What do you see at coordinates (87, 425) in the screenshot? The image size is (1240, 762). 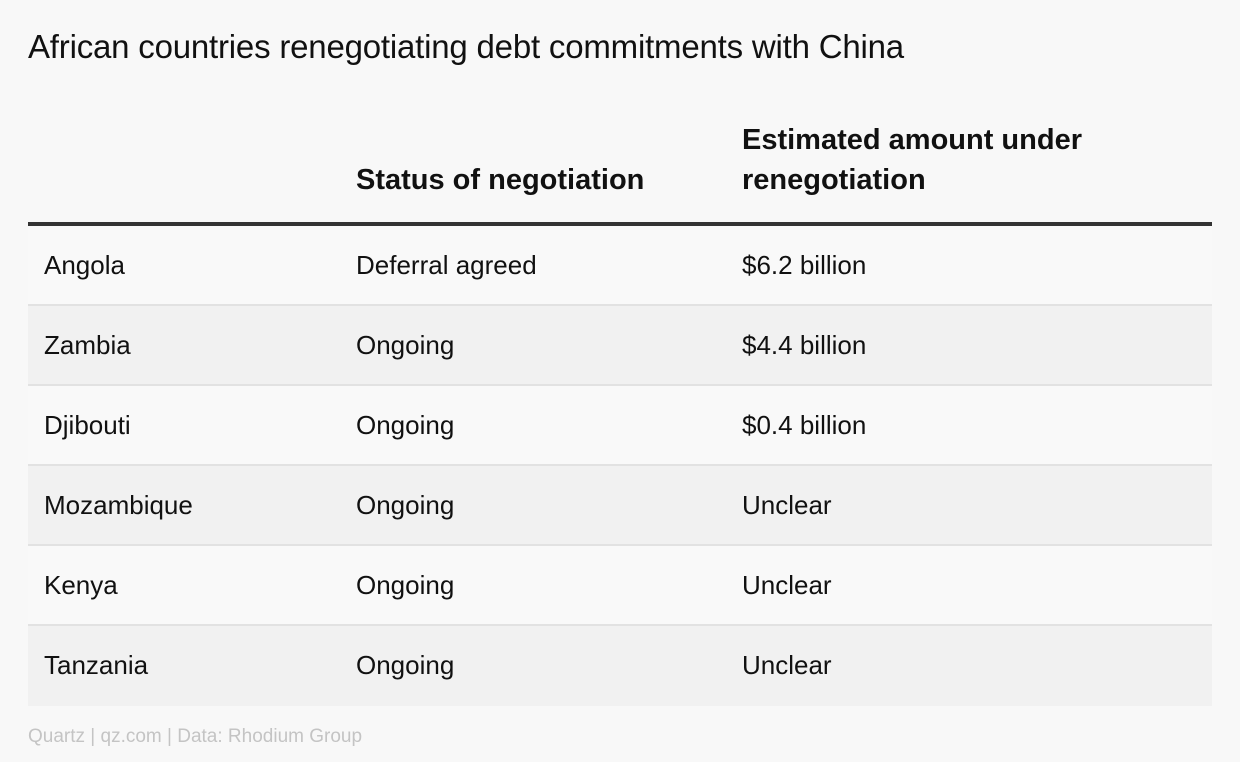 I see `cell-country: Djibouti` at bounding box center [87, 425].